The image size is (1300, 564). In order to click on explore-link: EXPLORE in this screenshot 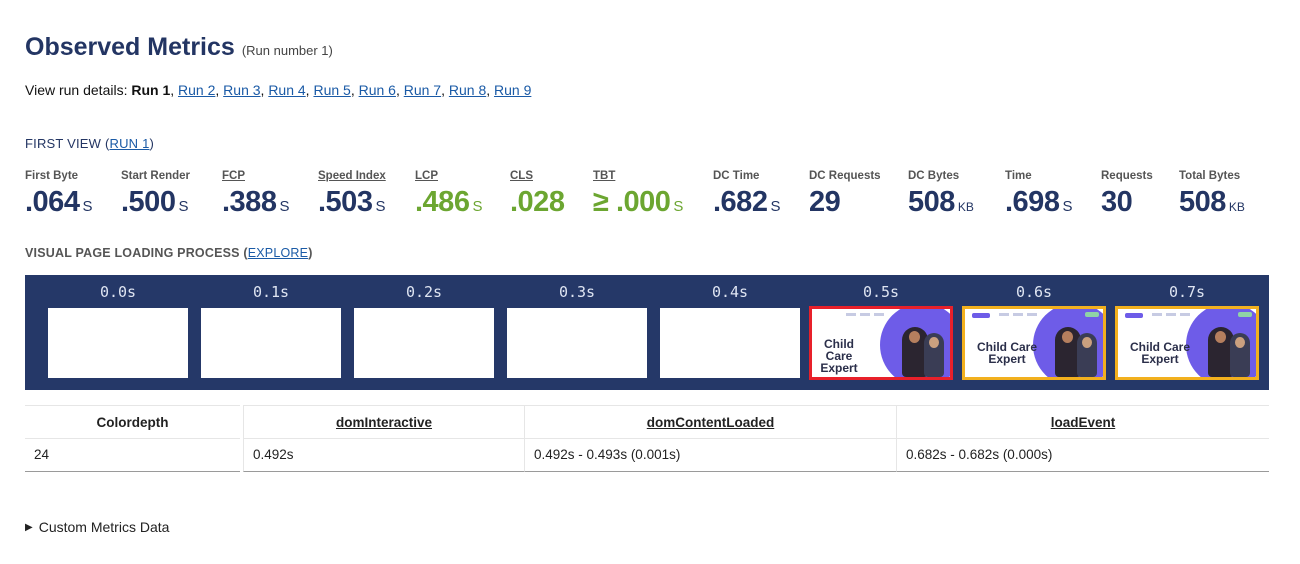, I will do `click(278, 253)`.